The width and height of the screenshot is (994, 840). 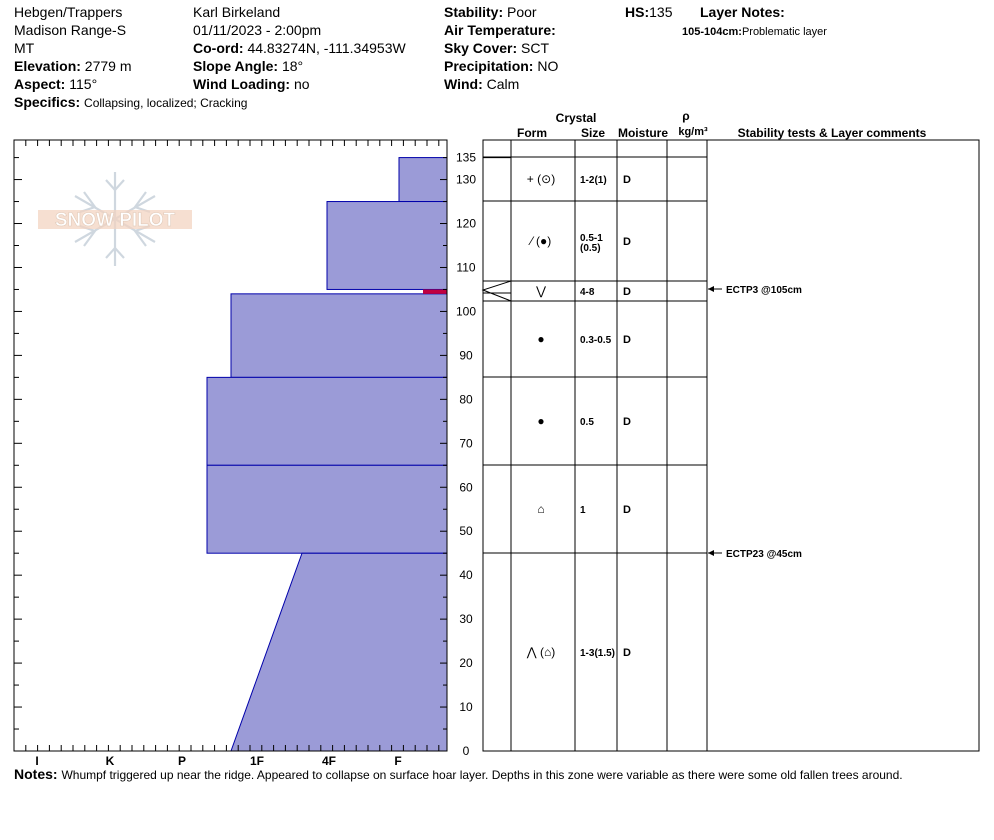 What do you see at coordinates (237, 12) in the screenshot?
I see `observer: Karl Birkeland` at bounding box center [237, 12].